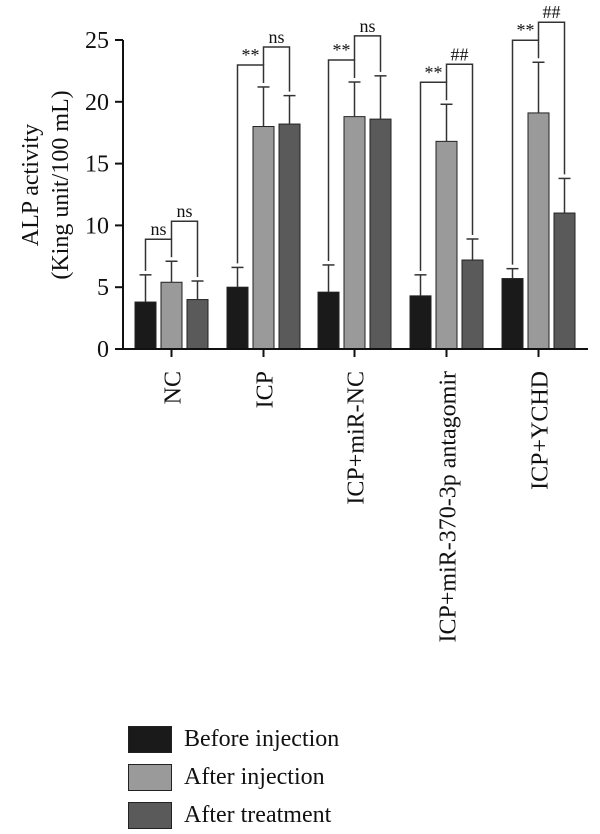 The image size is (600, 834). I want to click on y-axis-label: ALP activity, so click(31, 185).